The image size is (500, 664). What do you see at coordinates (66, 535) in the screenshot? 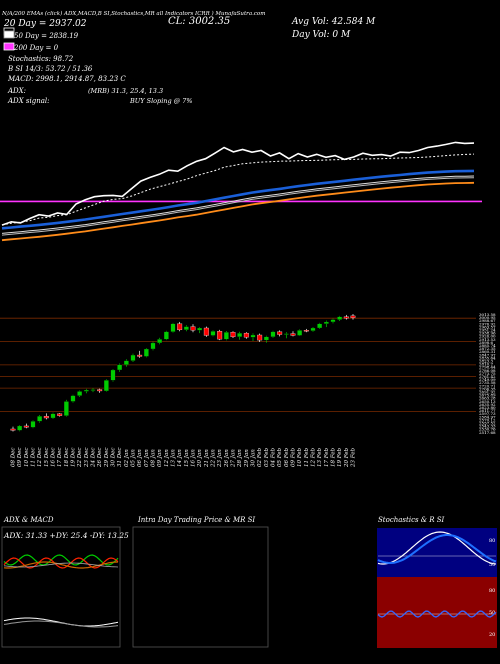
I see `adx-panel-readout: ADX: 31.33 +DY: 25.4 -DY: 13.25` at bounding box center [66, 535].